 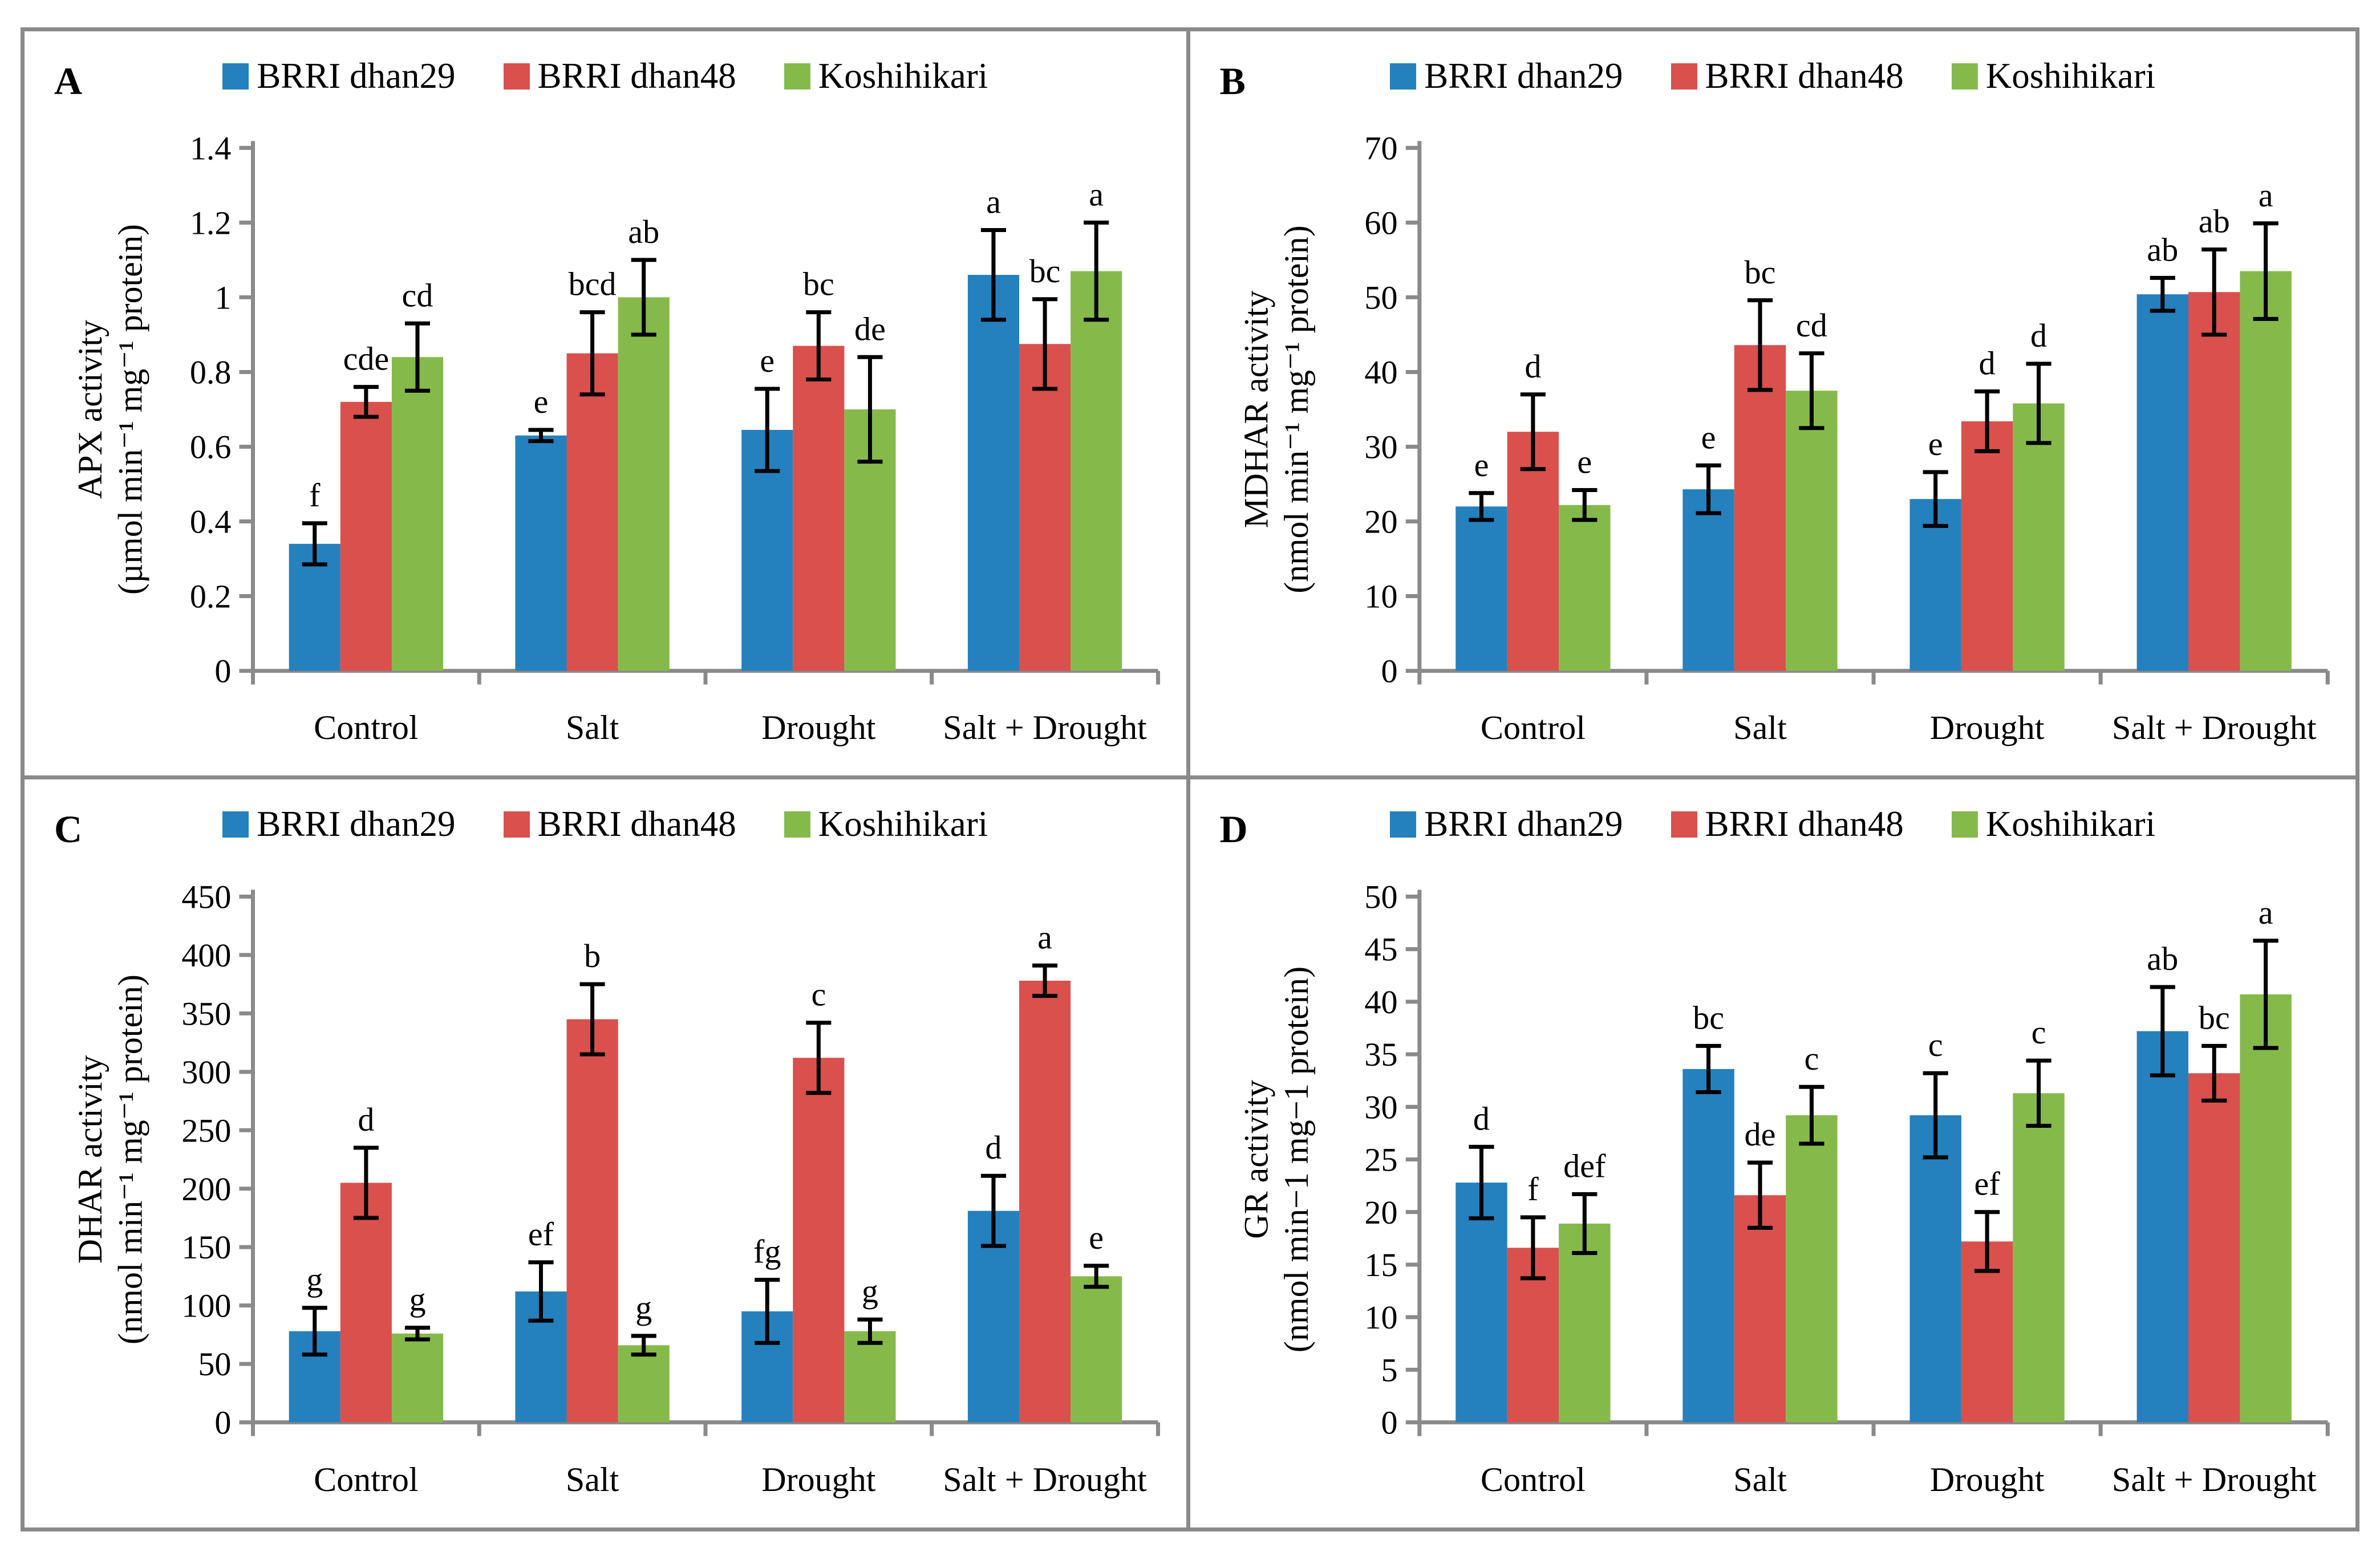 What do you see at coordinates (206, 1013) in the screenshot?
I see `y-tick-label: 350` at bounding box center [206, 1013].